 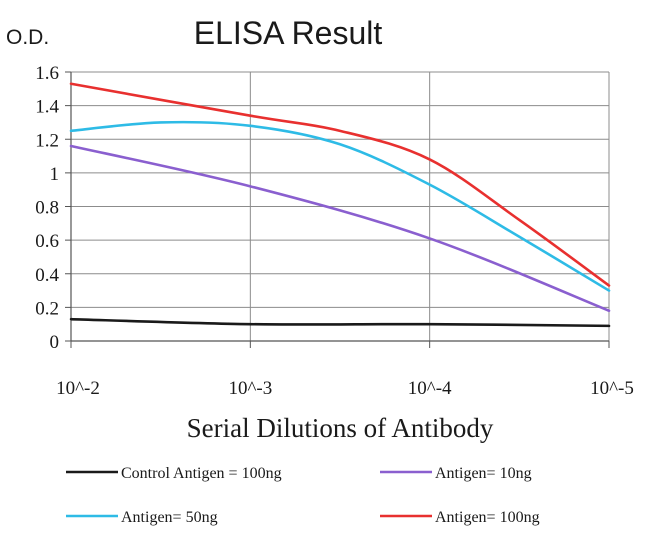 What do you see at coordinates (47, 308) in the screenshot?
I see `y-tick-label: 0.2` at bounding box center [47, 308].